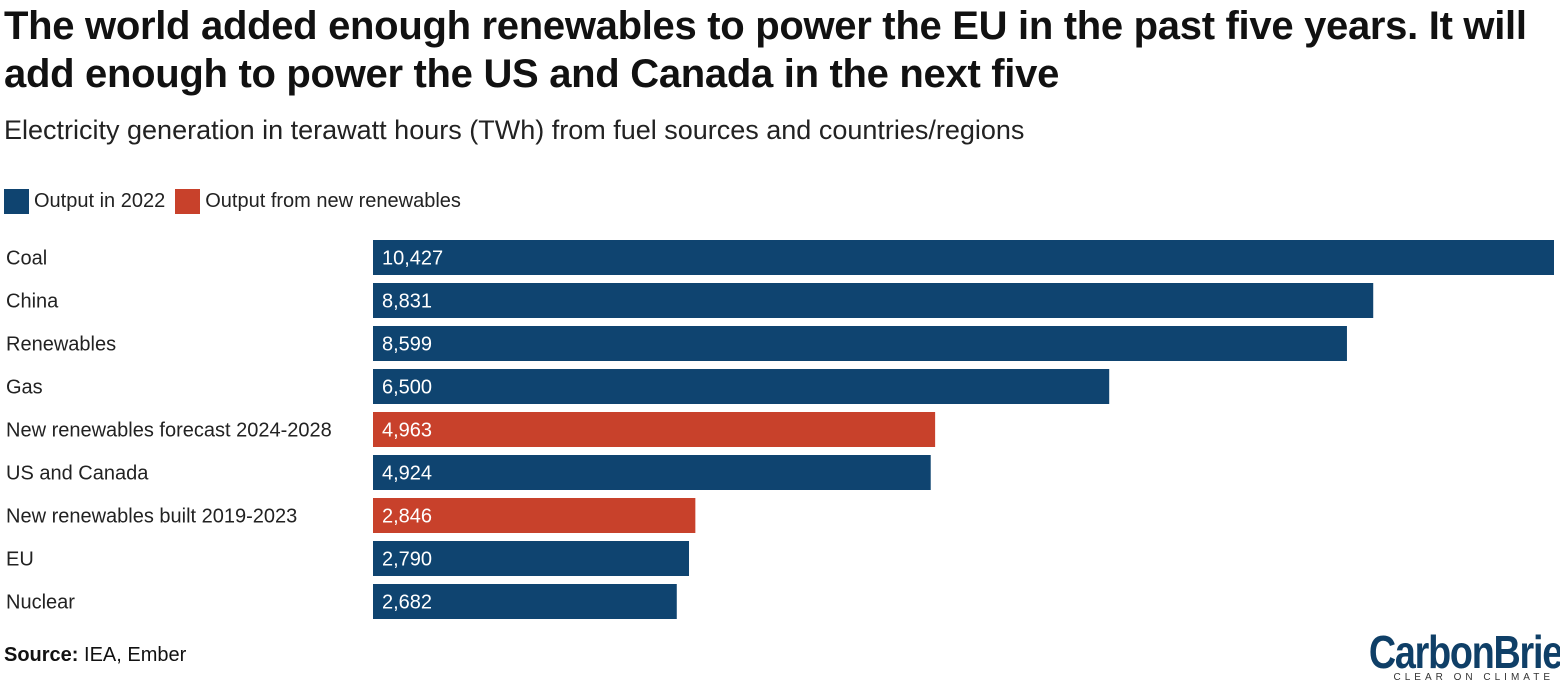  What do you see at coordinates (16, 201) in the screenshot?
I see `legend-swatch-output-2022` at bounding box center [16, 201].